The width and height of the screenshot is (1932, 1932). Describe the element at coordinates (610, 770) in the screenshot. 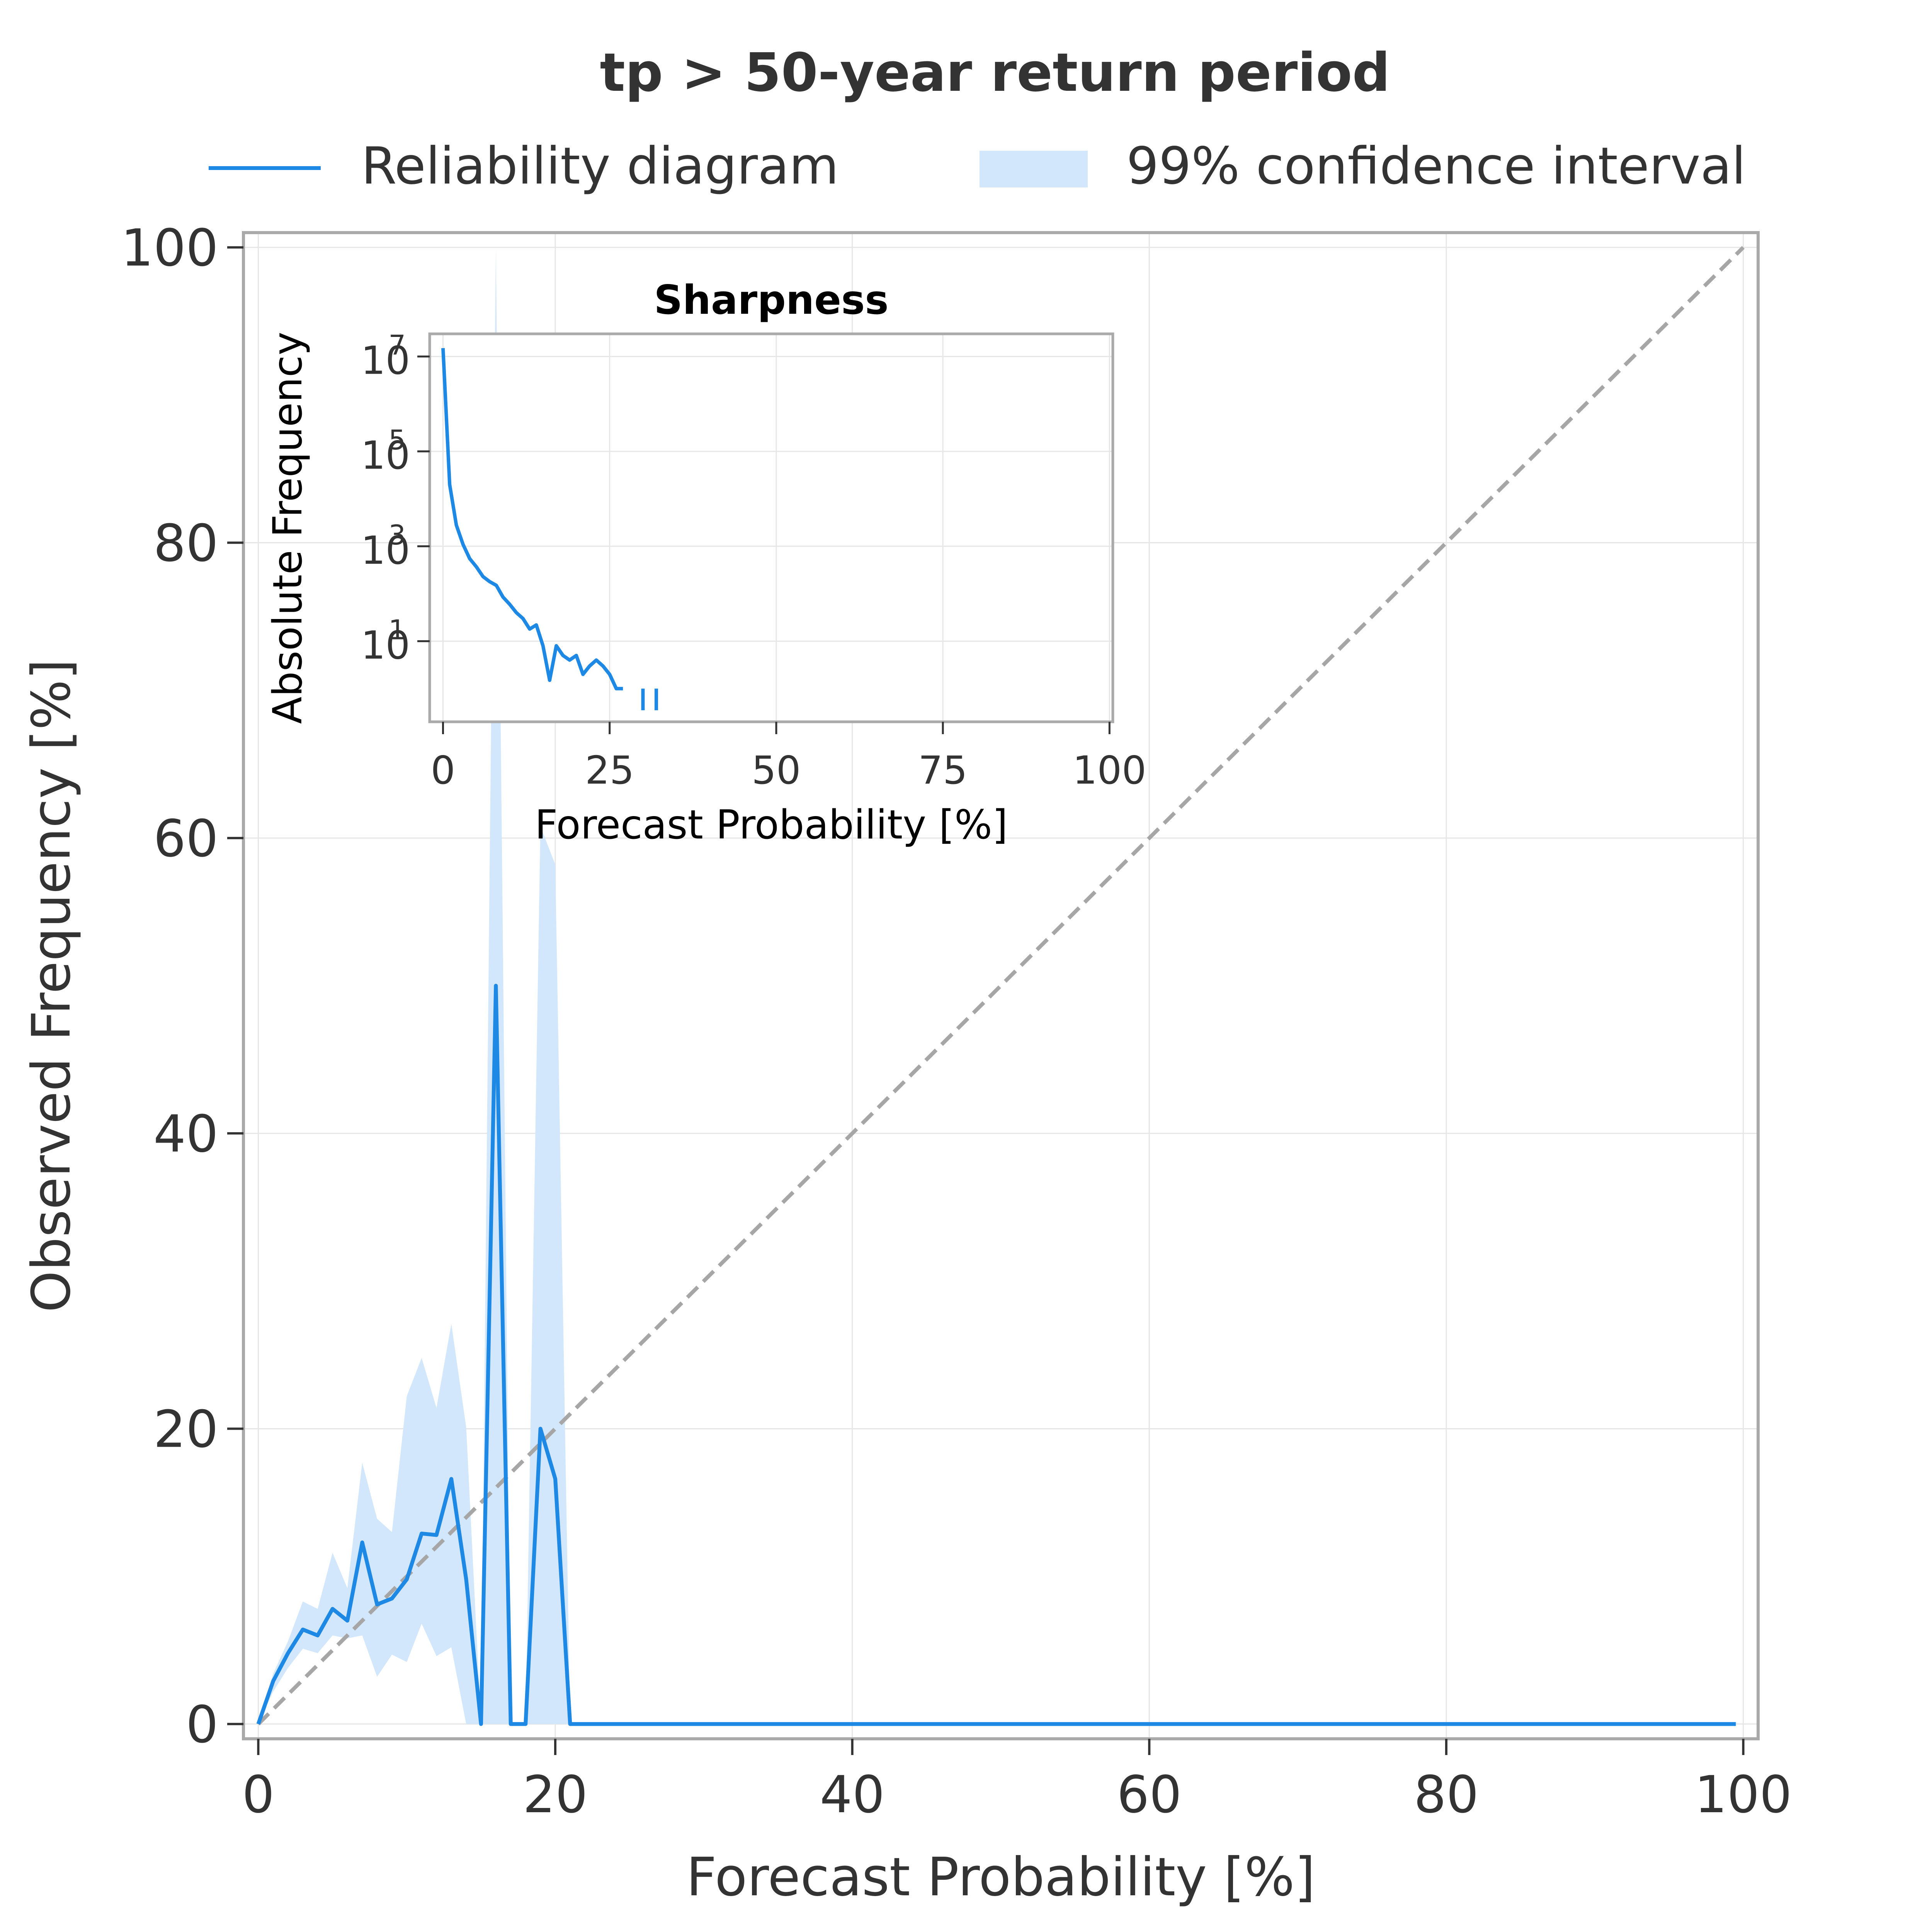

I see `inset-x-tick-label: 25` at that location.